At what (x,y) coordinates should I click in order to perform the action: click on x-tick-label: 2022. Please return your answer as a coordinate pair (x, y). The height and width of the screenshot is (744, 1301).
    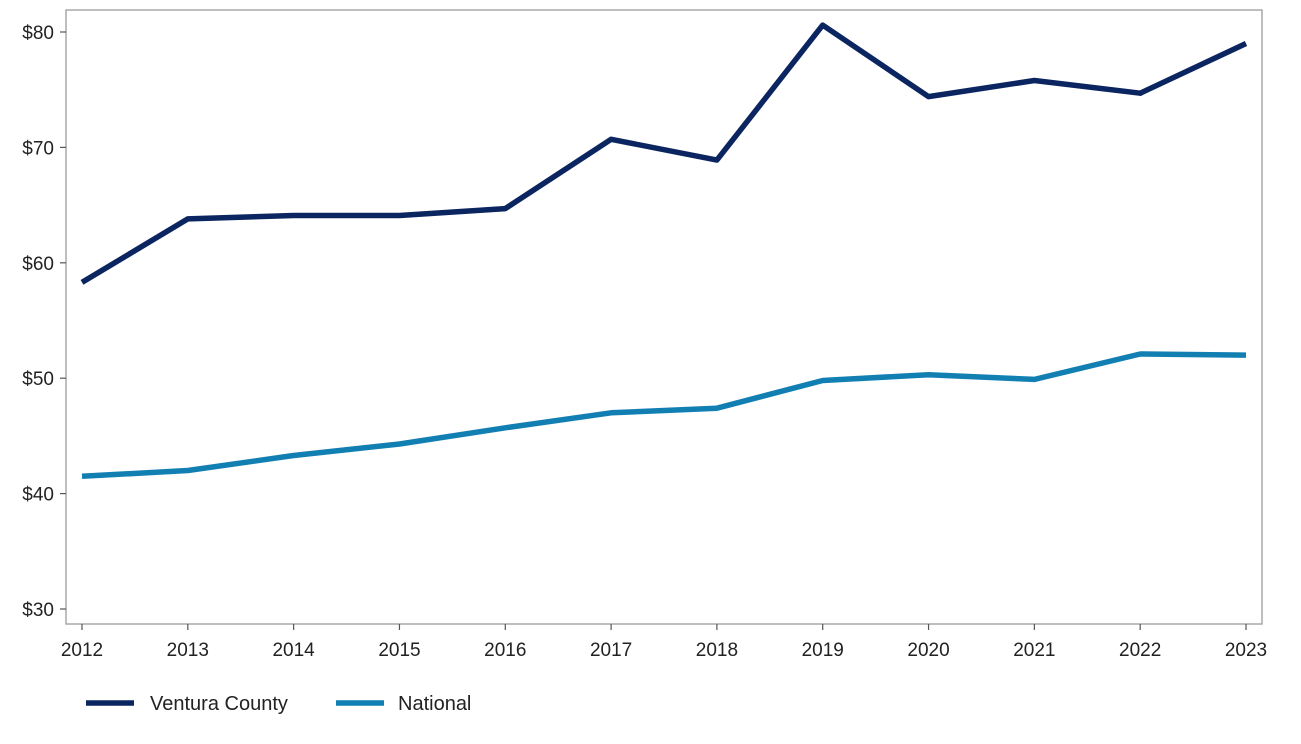
    Looking at the image, I should click on (1140, 650).